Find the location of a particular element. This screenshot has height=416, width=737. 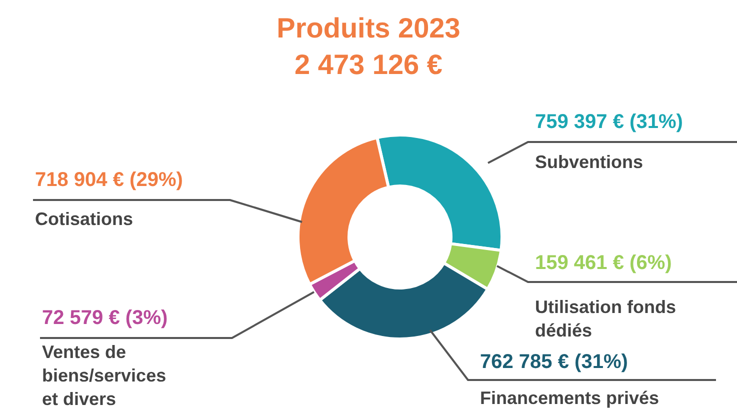

slice-label: Utilisation fonds dédiés is located at coordinates (605, 318).